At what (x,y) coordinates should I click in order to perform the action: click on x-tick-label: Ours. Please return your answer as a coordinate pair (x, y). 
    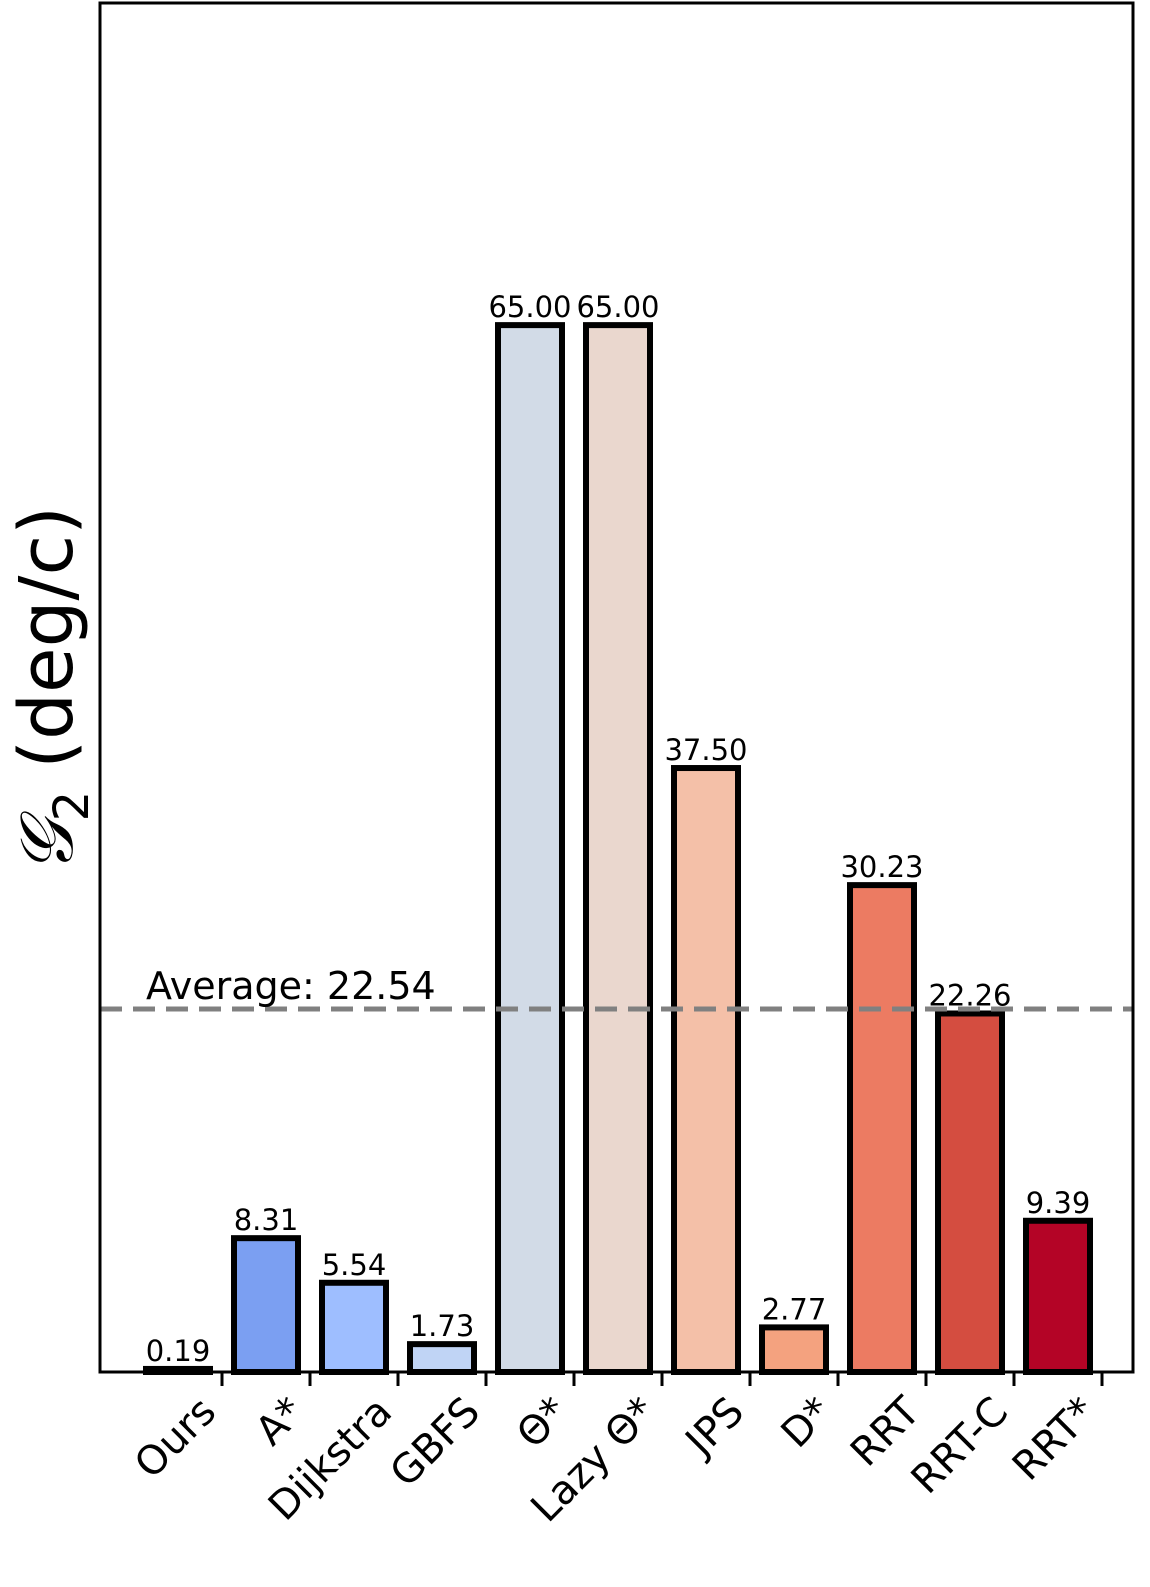
    Looking at the image, I should click on (175, 1438).